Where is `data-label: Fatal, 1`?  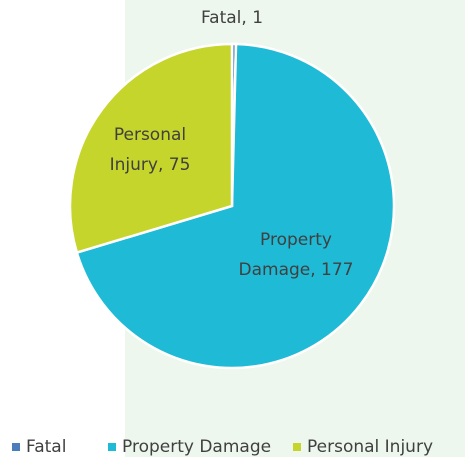 data-label: Fatal, 1 is located at coordinates (232, 18).